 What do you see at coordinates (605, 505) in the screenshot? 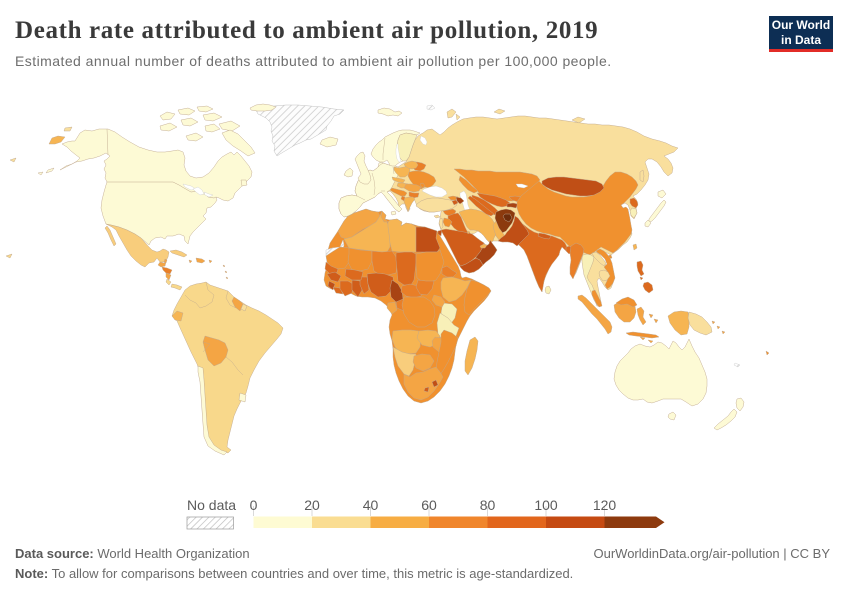
I see `svg-text: 120` at bounding box center [605, 505].